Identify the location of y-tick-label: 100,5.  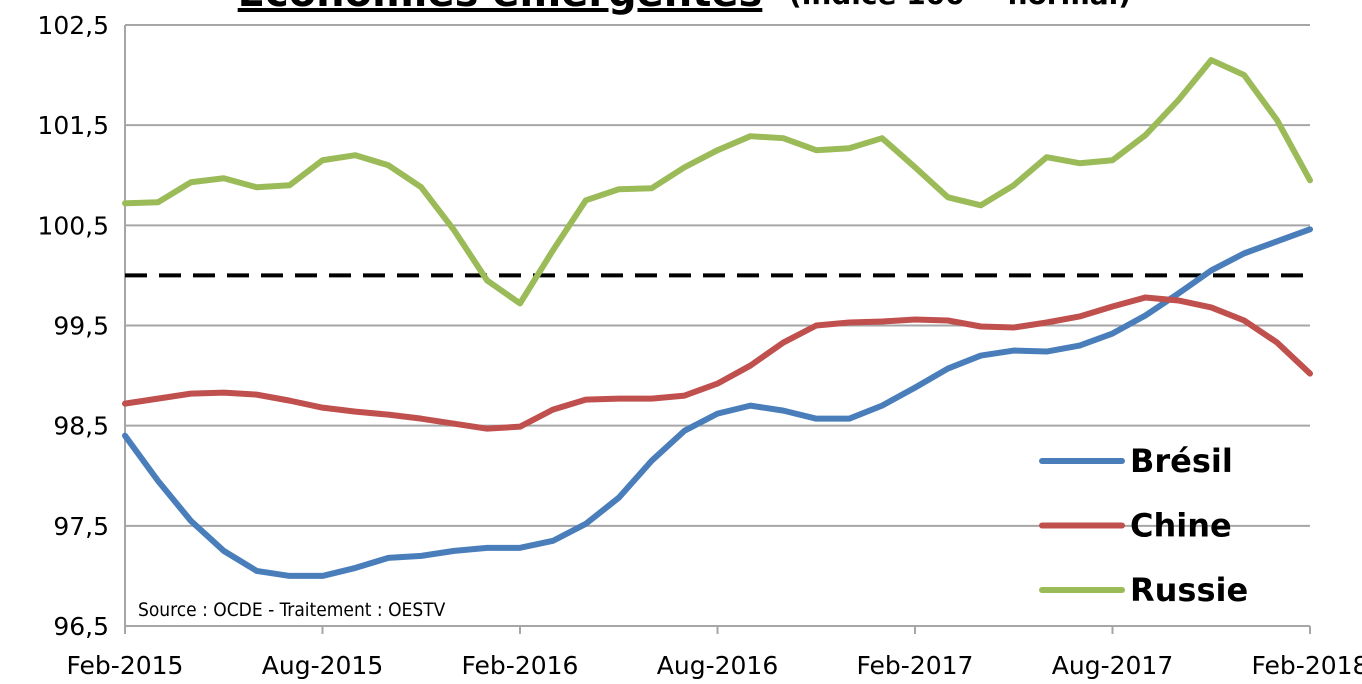
(73, 225).